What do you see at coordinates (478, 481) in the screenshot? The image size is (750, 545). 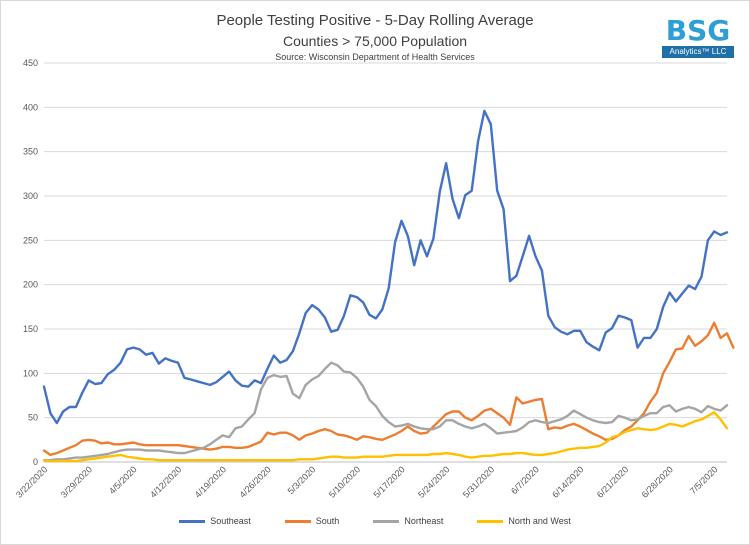 I see `x-tick-label: 5/31/2020` at bounding box center [478, 481].